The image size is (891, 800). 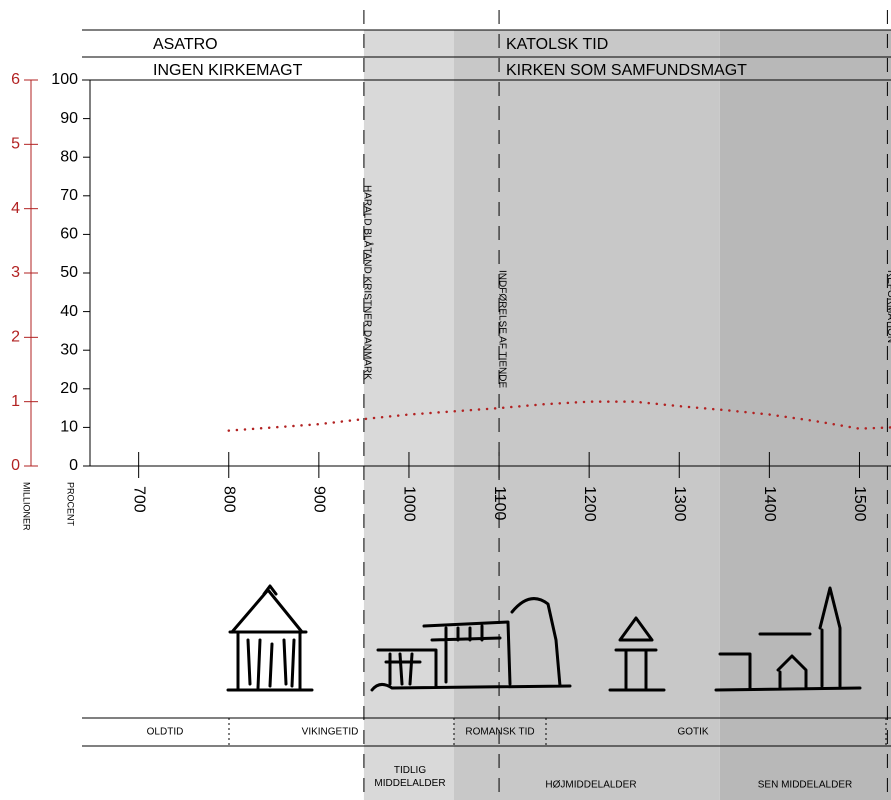 What do you see at coordinates (15, 401) in the screenshot?
I see `y2-tick-label: 1` at bounding box center [15, 401].